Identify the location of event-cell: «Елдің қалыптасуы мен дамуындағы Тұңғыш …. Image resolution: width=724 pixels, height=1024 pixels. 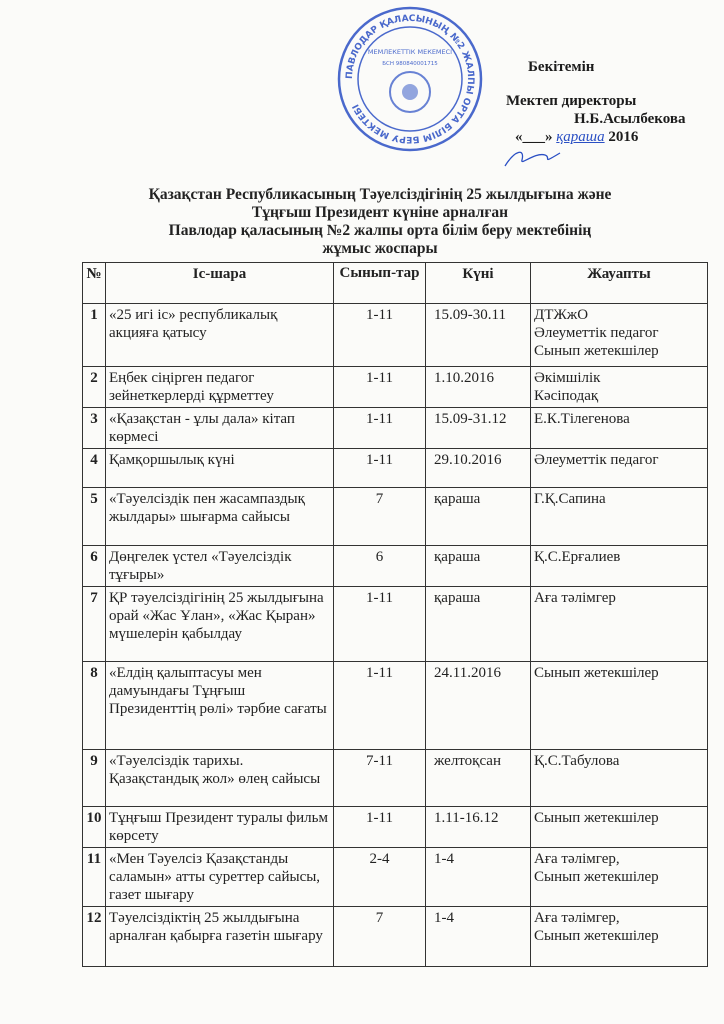
(219, 705).